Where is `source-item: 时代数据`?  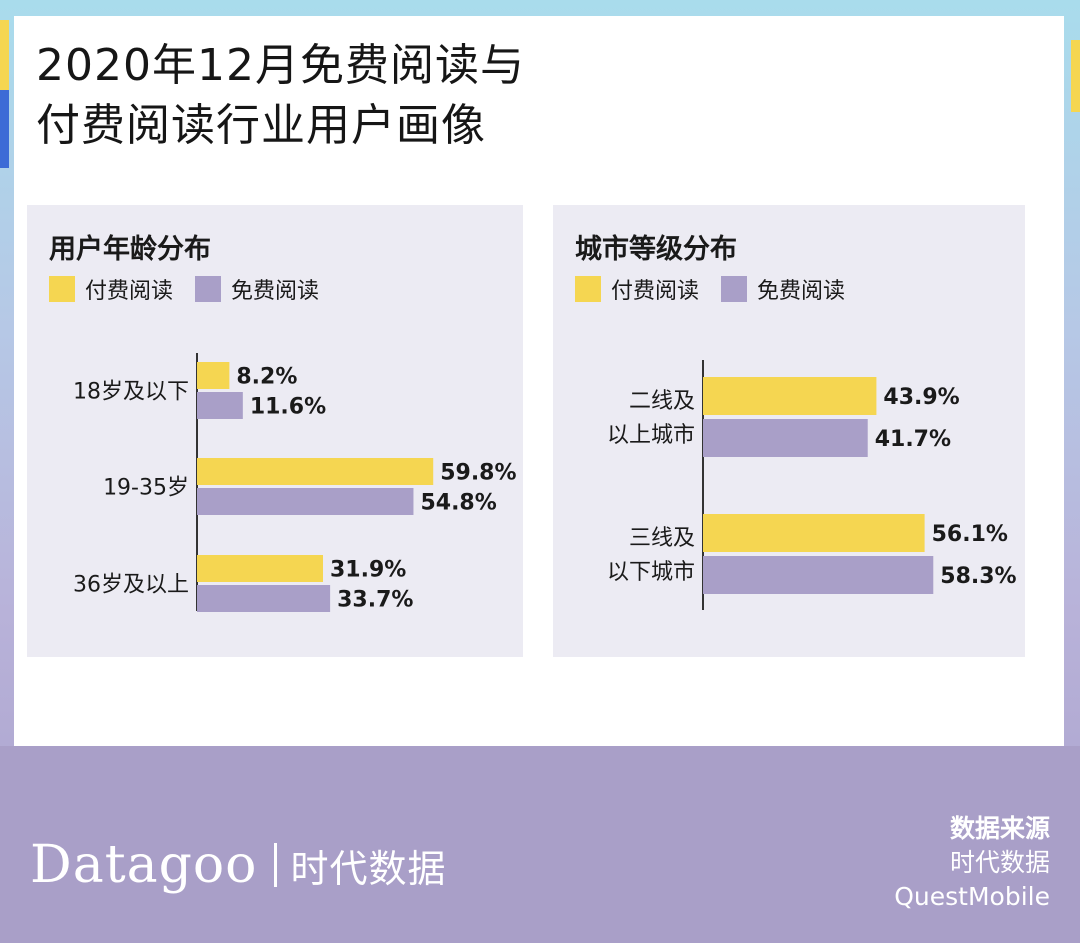
source-item: 时代数据 is located at coordinates (999, 862).